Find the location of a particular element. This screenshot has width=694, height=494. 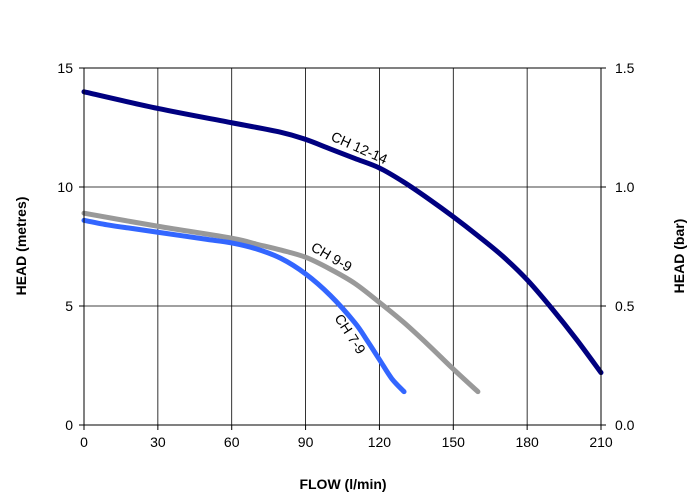

x-tick-label: 30 is located at coordinates (158, 442).